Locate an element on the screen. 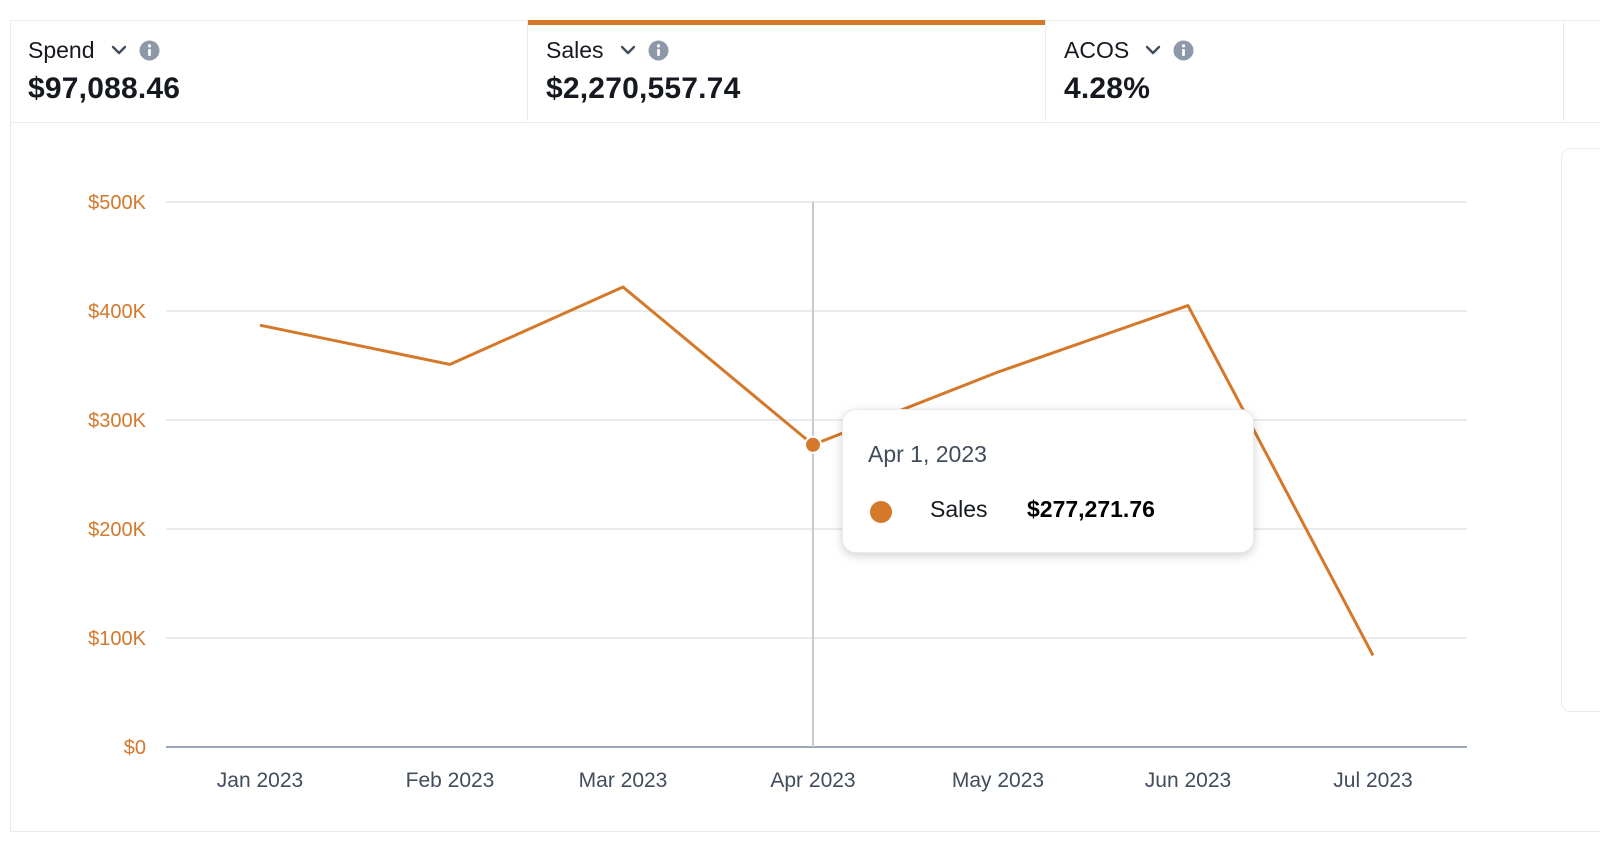  metric-value-acos: 4.28% is located at coordinates (1107, 88).